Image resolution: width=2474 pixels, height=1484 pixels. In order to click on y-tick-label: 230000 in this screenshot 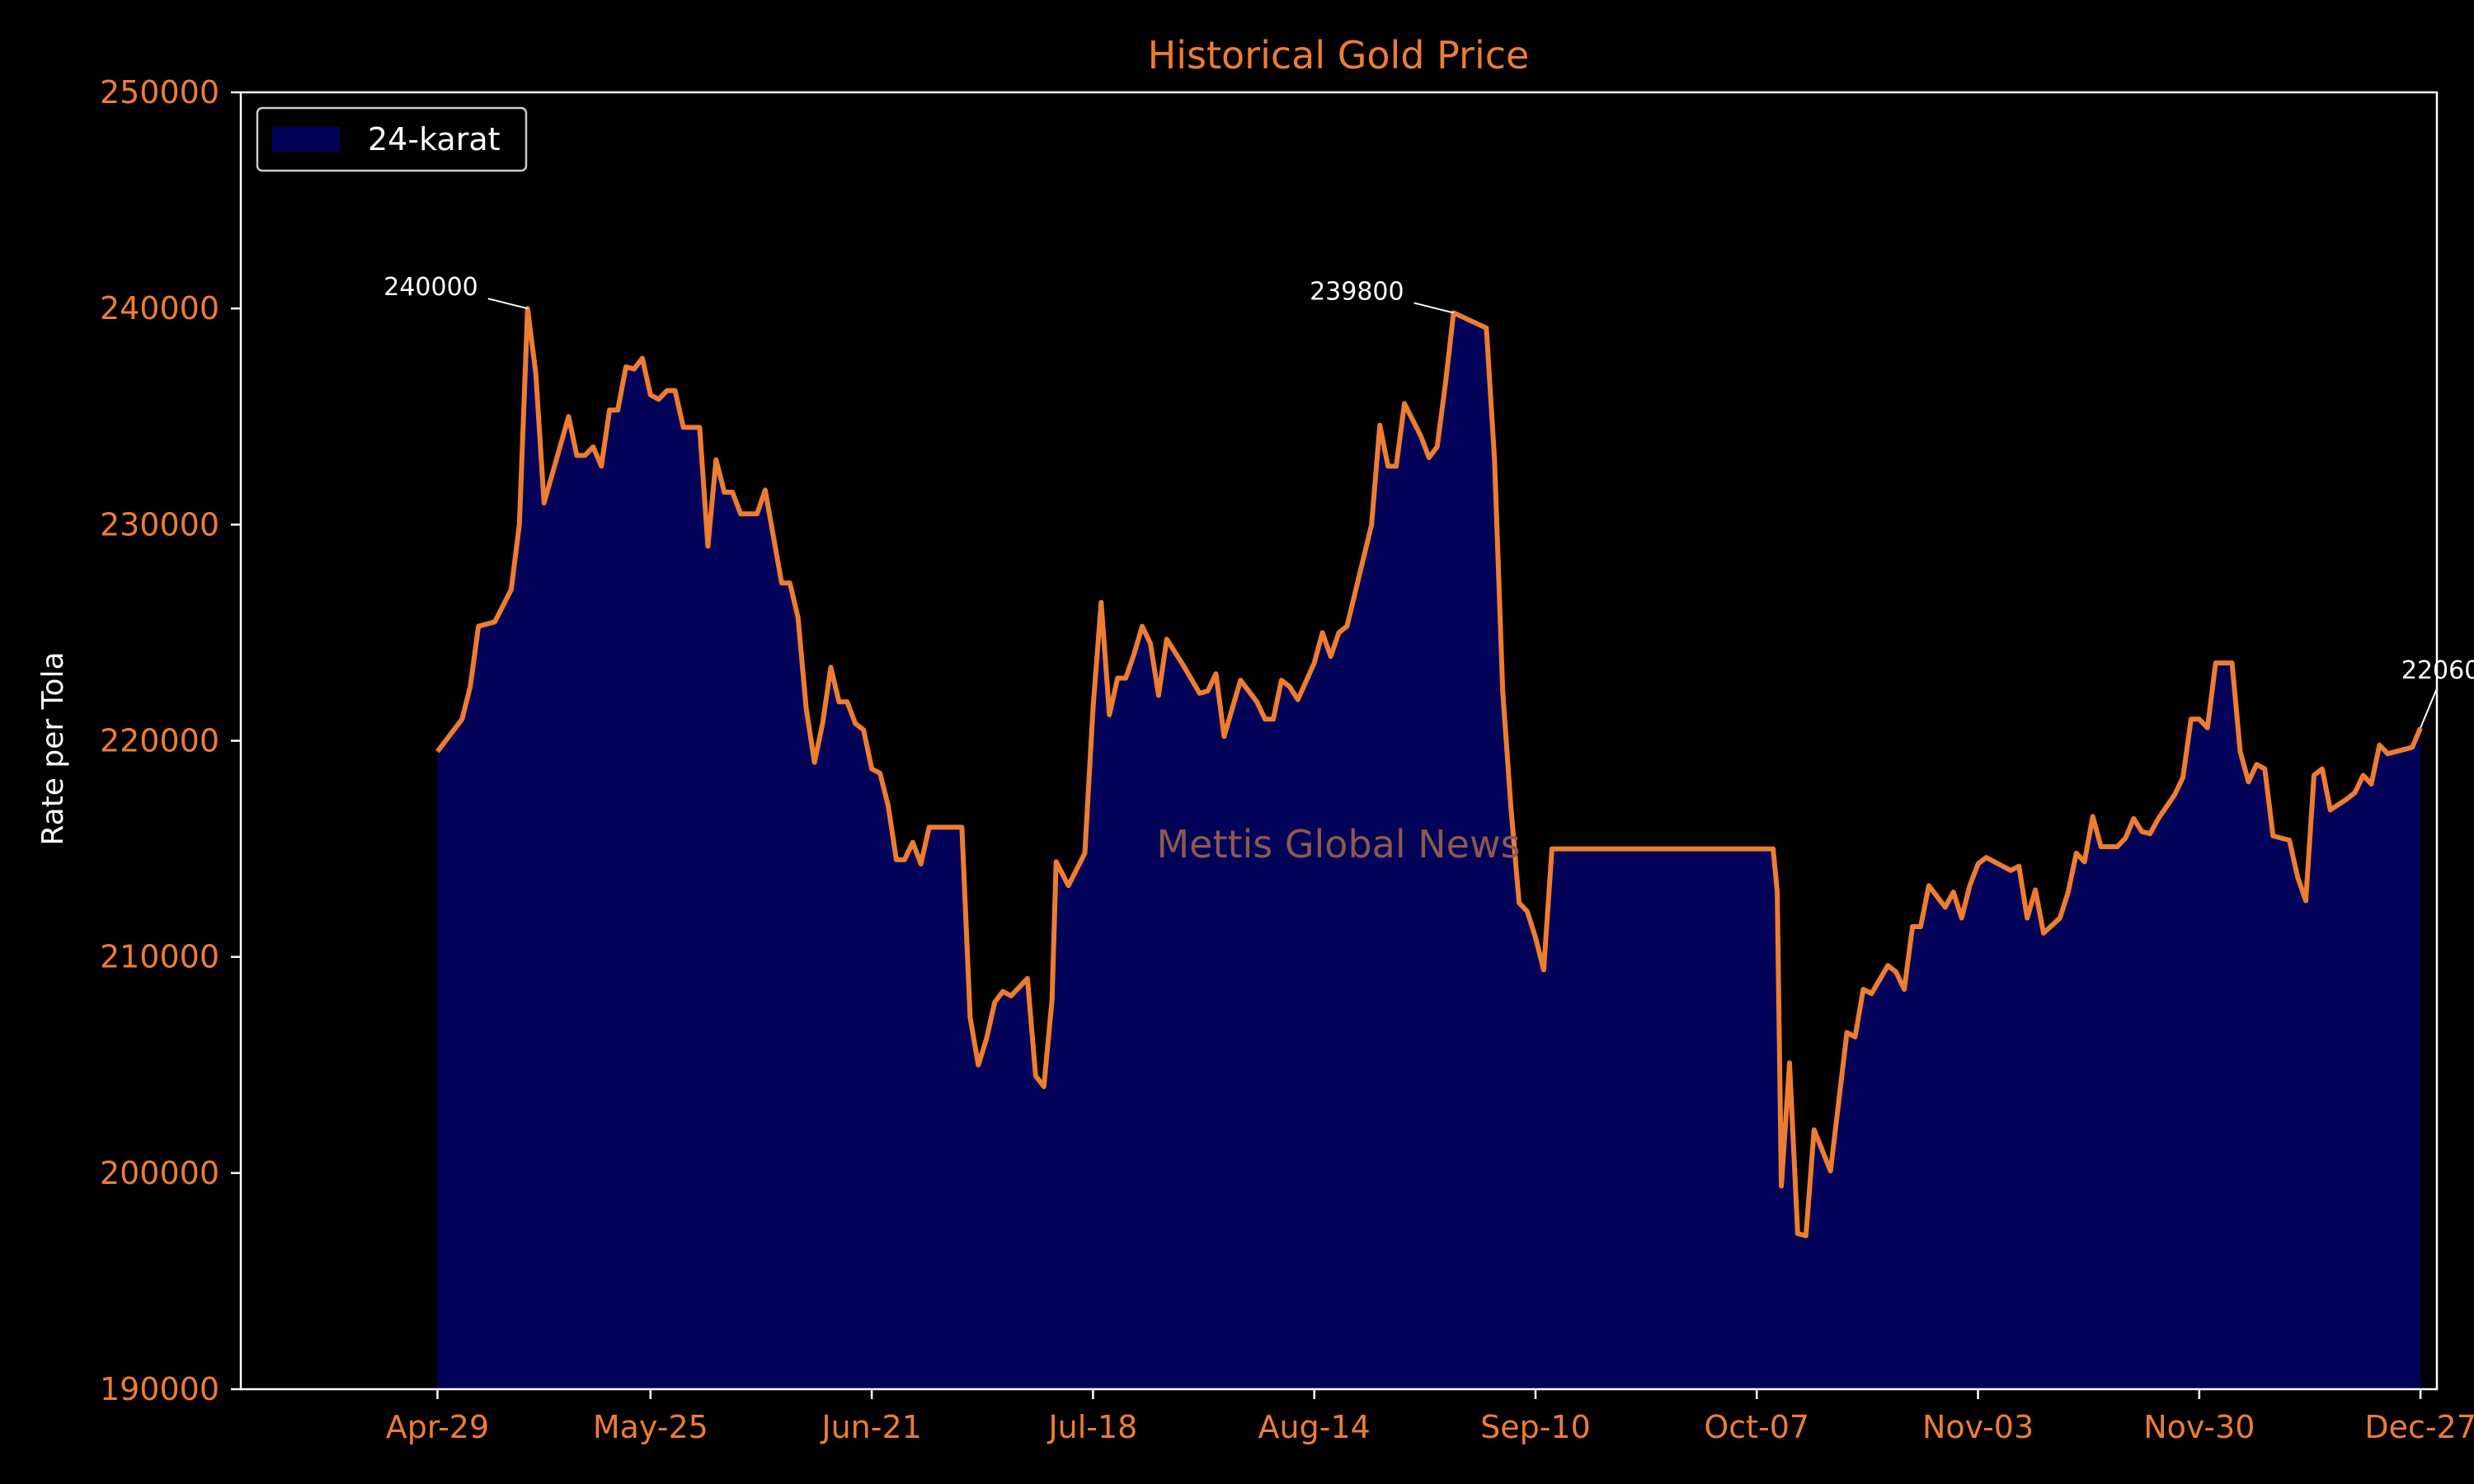, I will do `click(159, 524)`.